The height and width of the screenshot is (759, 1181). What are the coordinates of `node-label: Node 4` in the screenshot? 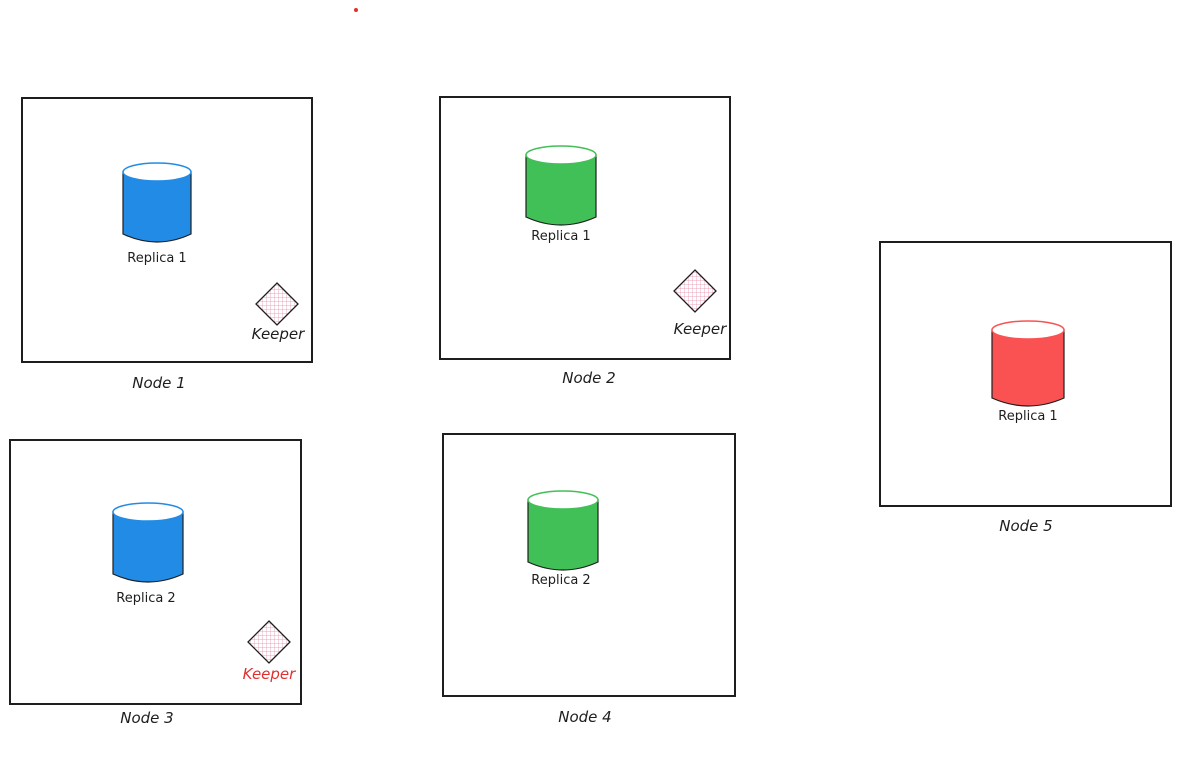 It's located at (585, 717).